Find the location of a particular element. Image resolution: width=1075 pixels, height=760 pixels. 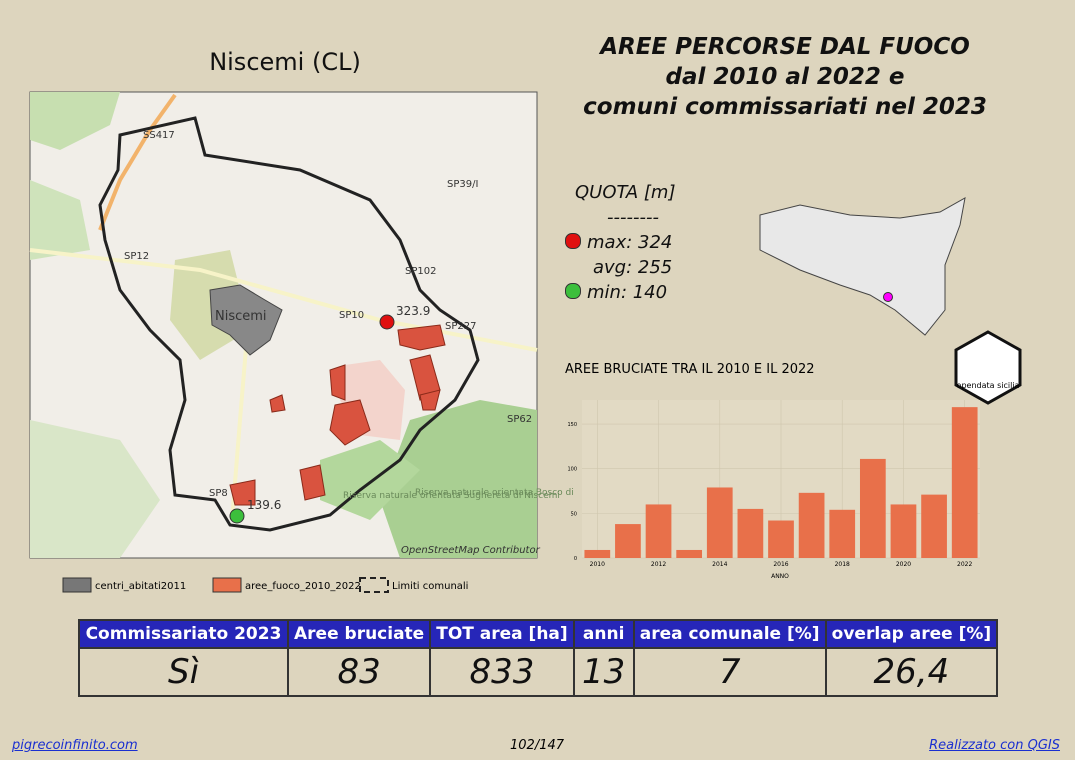

x-tick-label: 2014 is located at coordinates (719, 564).